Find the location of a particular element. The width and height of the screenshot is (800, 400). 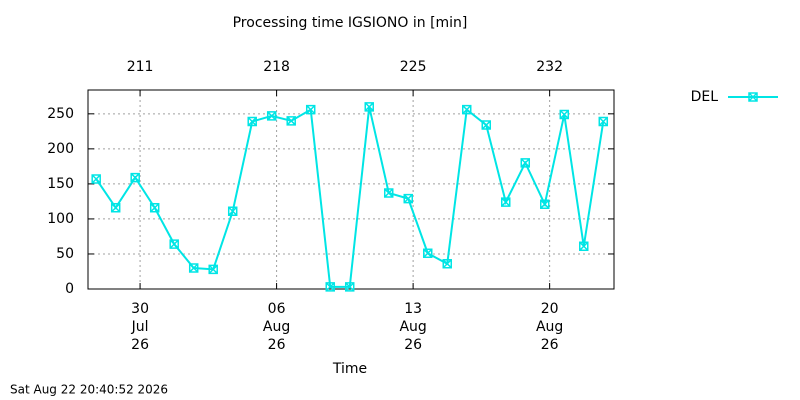

x-tick-label: Jul is located at coordinates (140, 327).